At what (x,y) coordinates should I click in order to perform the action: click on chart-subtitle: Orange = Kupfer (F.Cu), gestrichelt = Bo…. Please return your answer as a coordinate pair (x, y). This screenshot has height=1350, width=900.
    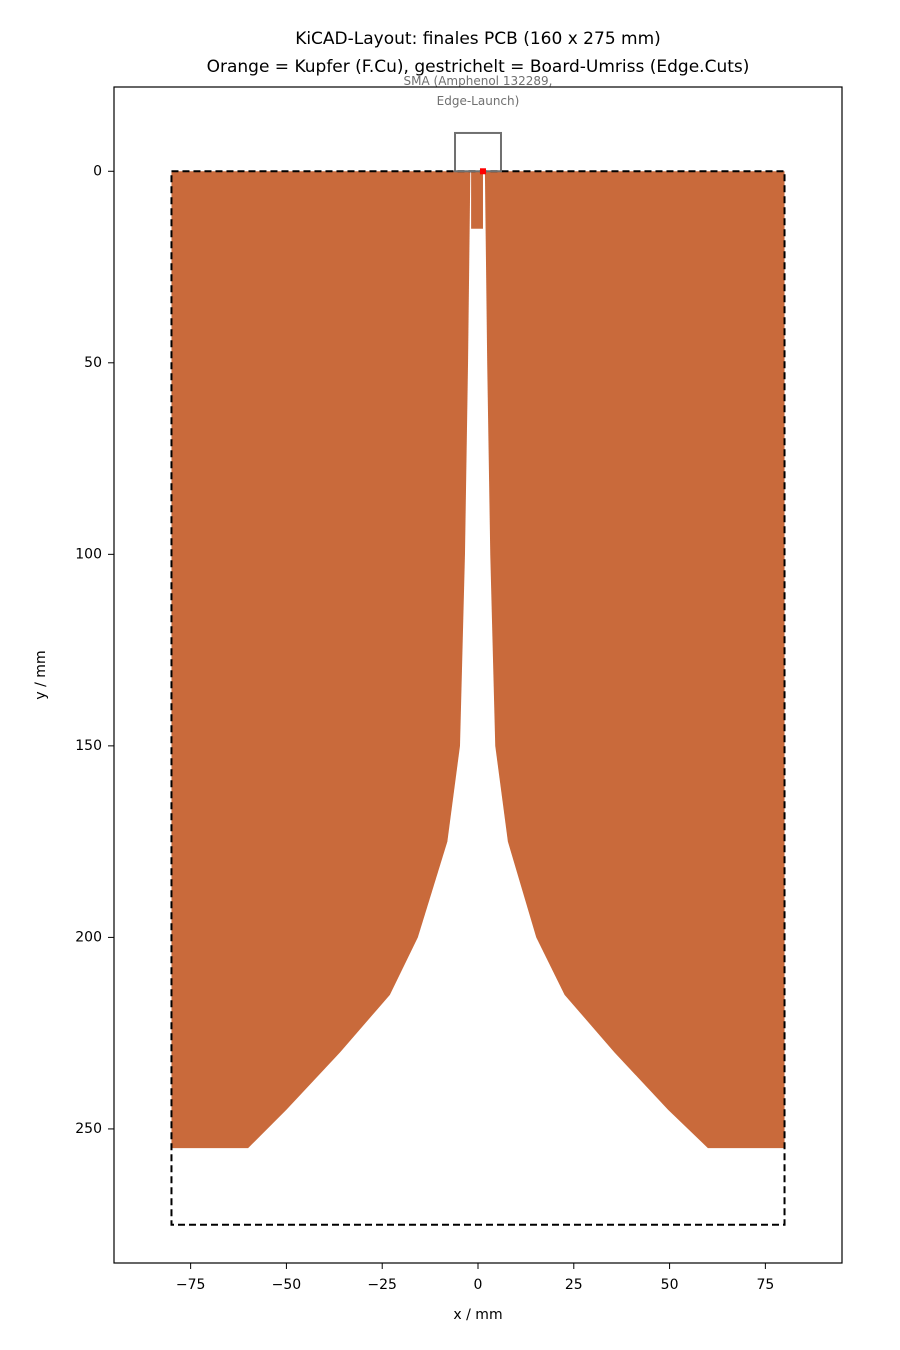
    Looking at the image, I should click on (478, 67).